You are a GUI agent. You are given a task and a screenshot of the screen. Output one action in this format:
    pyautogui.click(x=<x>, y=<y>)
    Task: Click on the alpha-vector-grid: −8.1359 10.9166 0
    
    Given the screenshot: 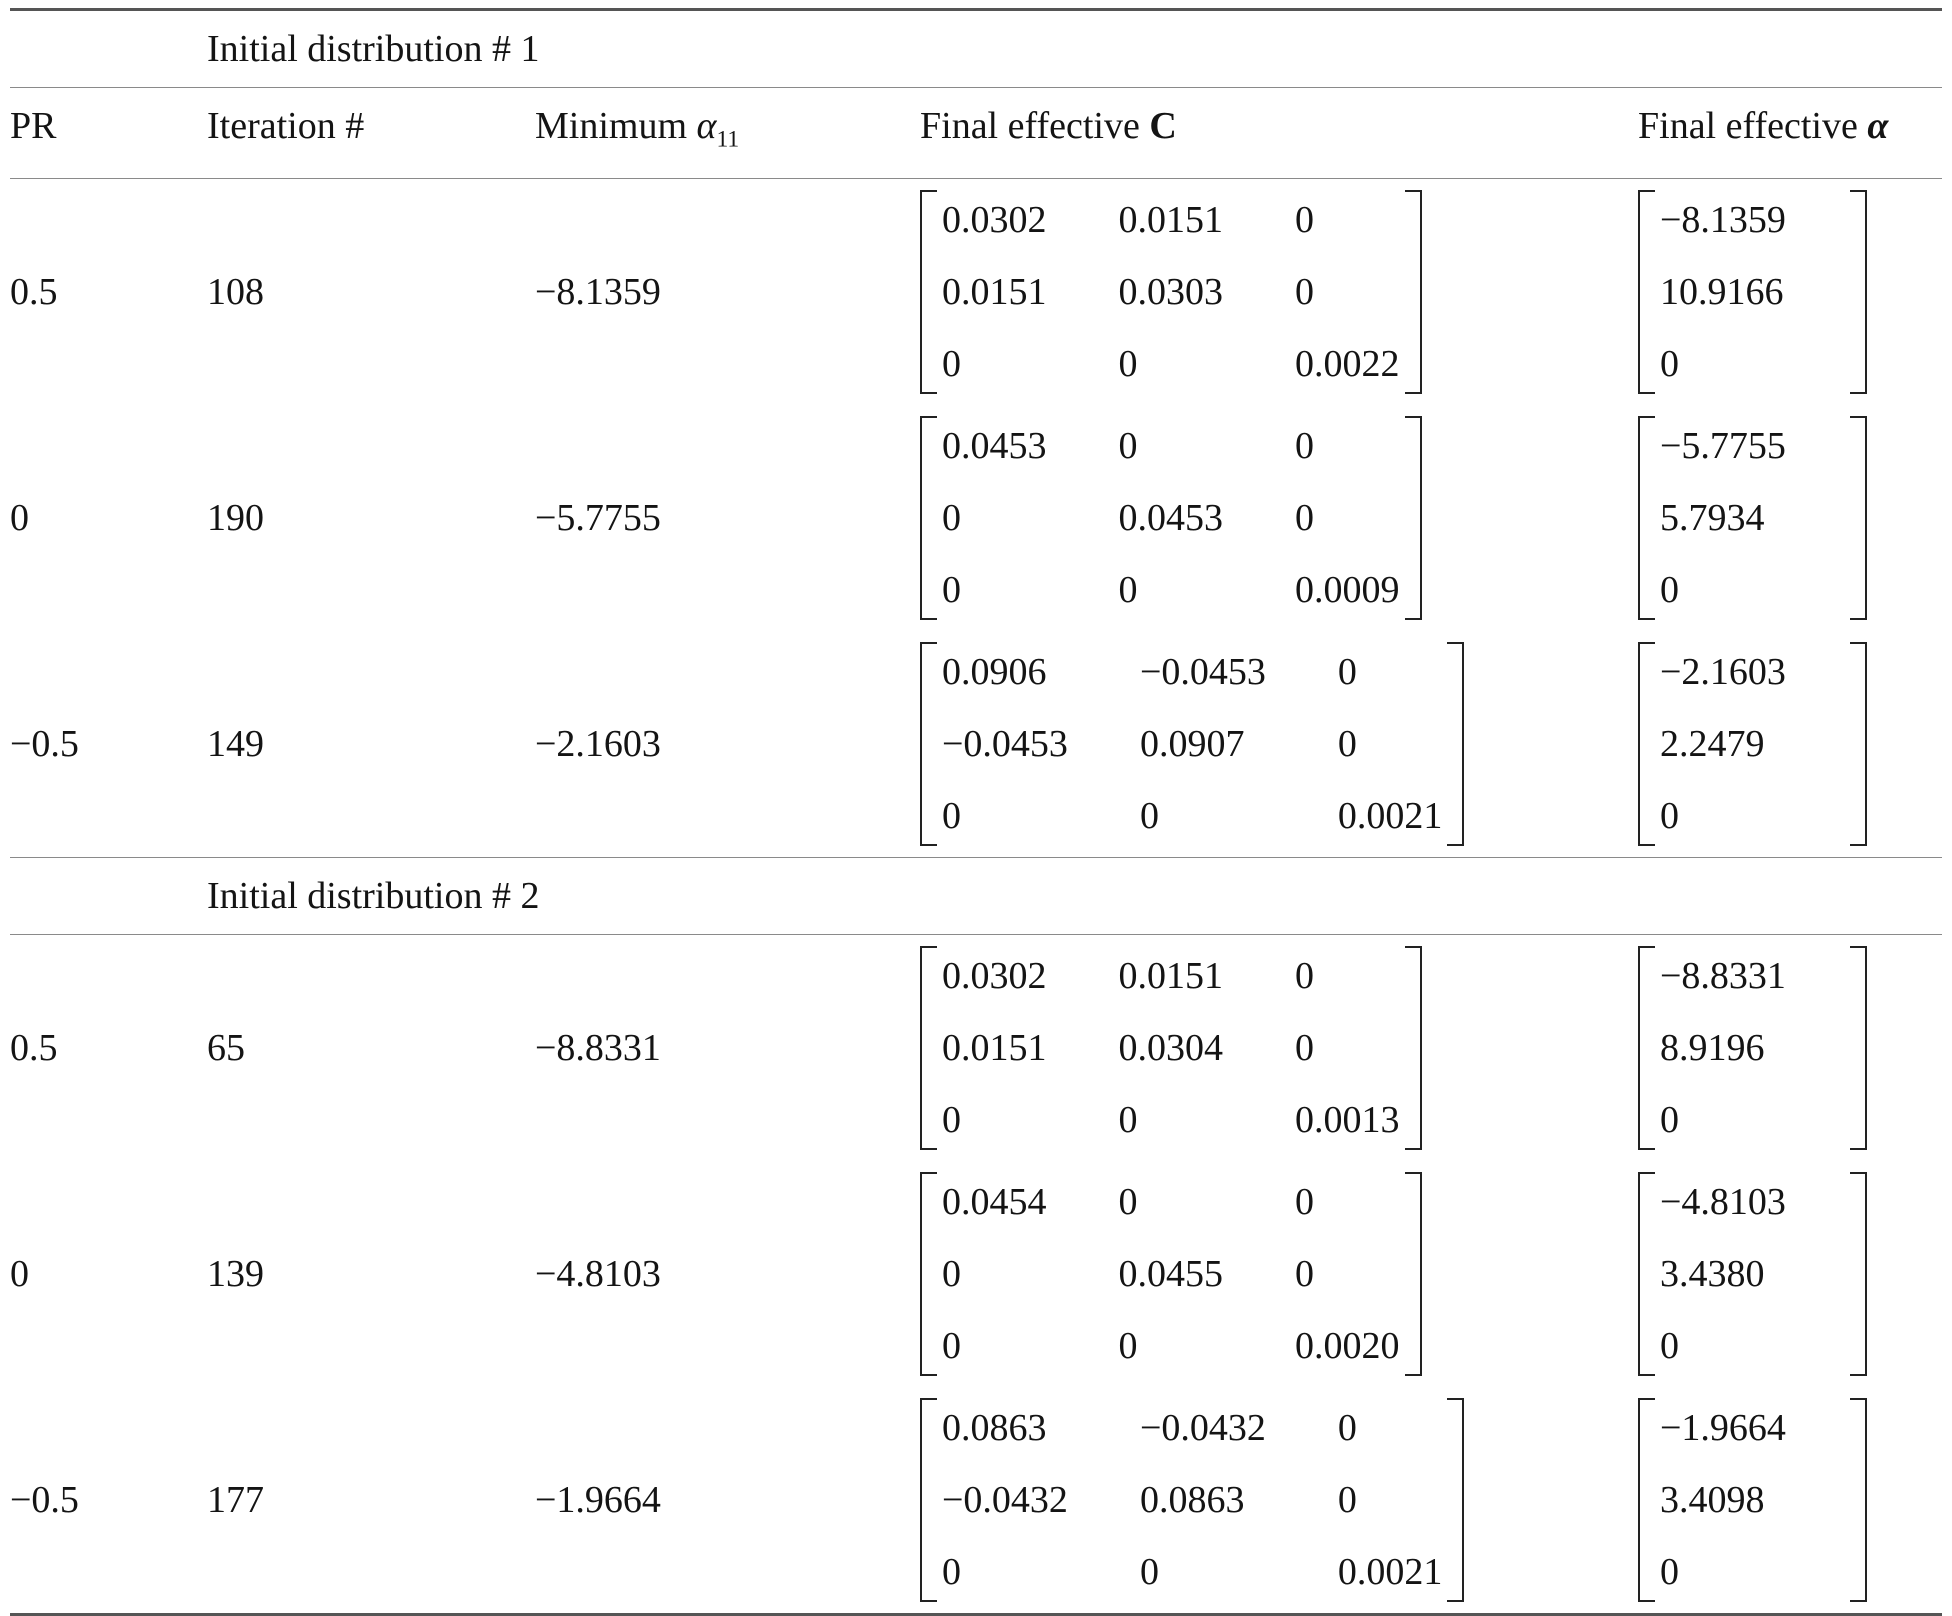 What is the action you would take?
    pyautogui.click(x=1752, y=292)
    